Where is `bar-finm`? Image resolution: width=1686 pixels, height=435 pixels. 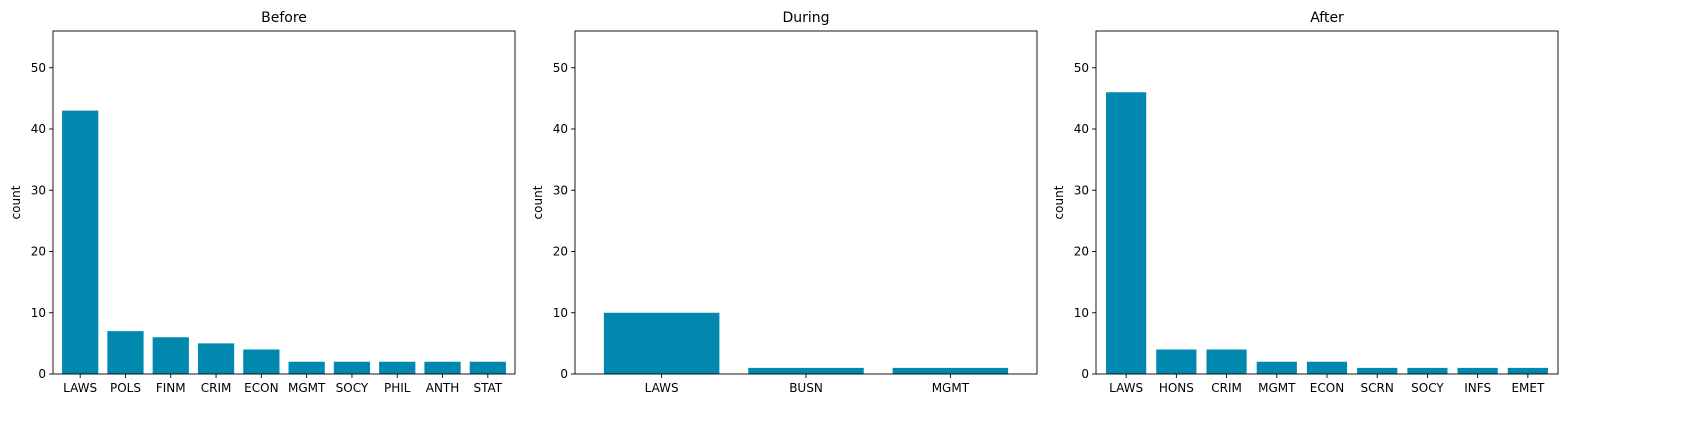 bar-finm is located at coordinates (170, 355).